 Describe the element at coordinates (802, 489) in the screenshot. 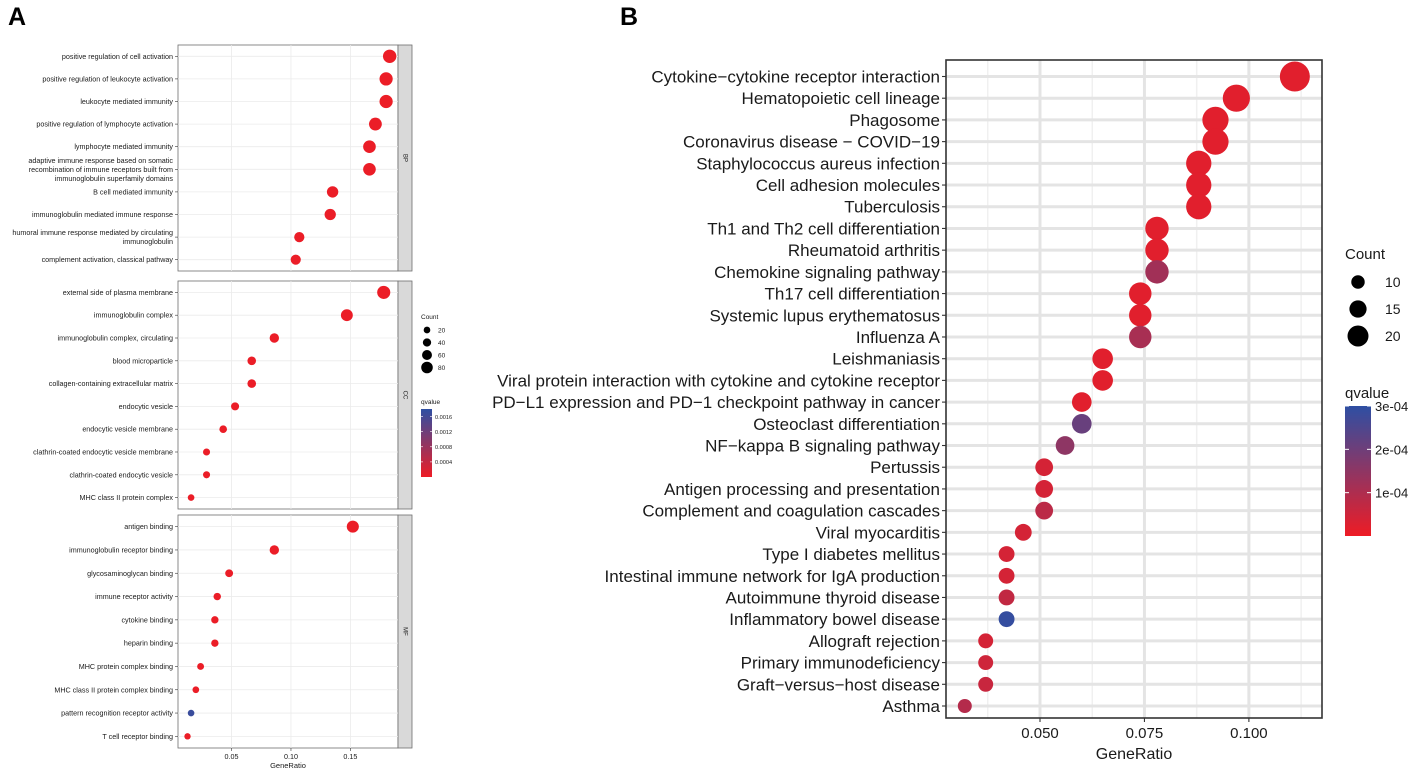

I see `term-label: Antigen processing and presentation` at that location.